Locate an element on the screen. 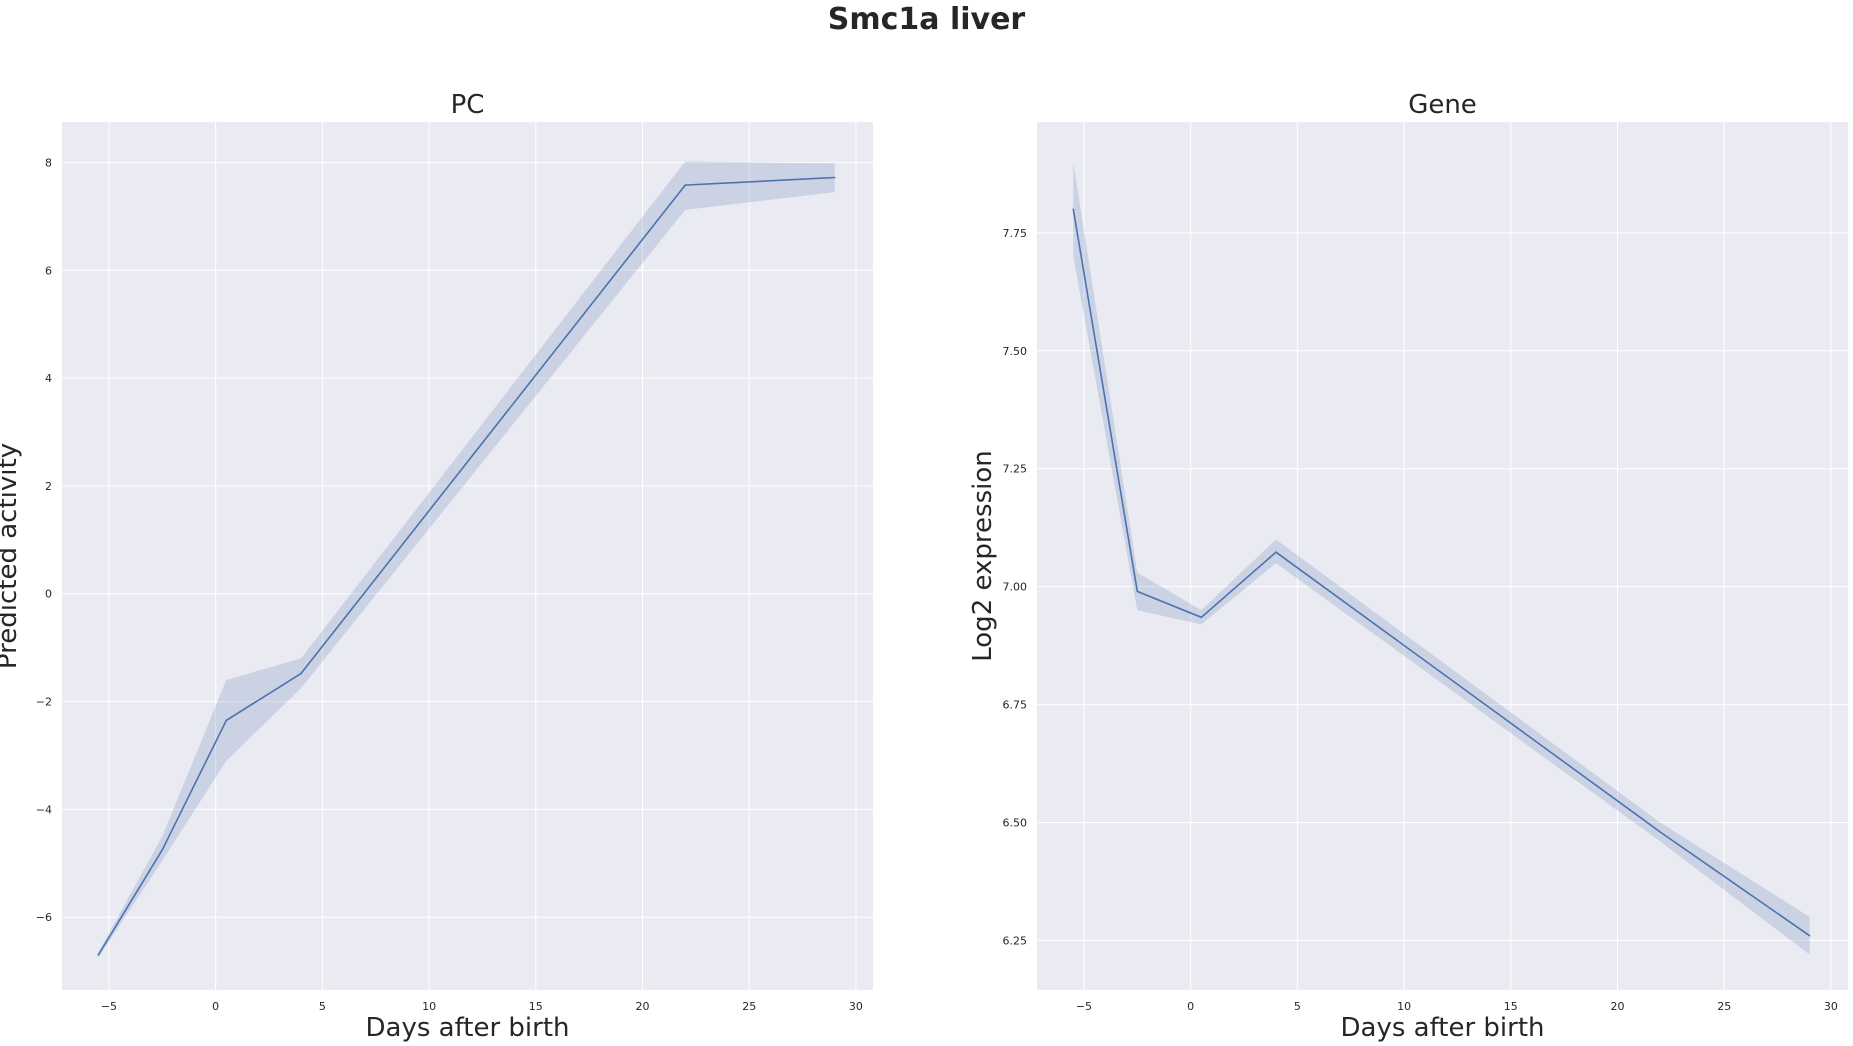 The image size is (1853, 1046). y-tick-label: 6 is located at coordinates (48, 270).